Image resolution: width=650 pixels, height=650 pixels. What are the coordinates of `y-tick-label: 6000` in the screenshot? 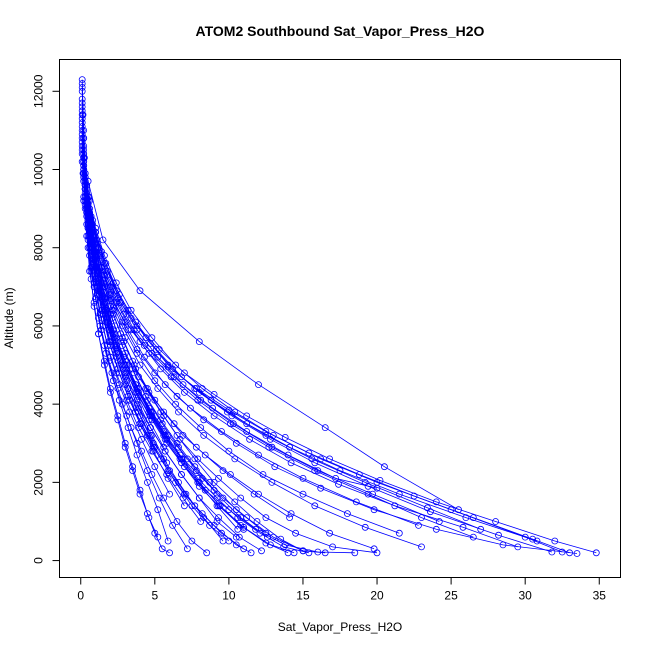 It's located at (39, 325).